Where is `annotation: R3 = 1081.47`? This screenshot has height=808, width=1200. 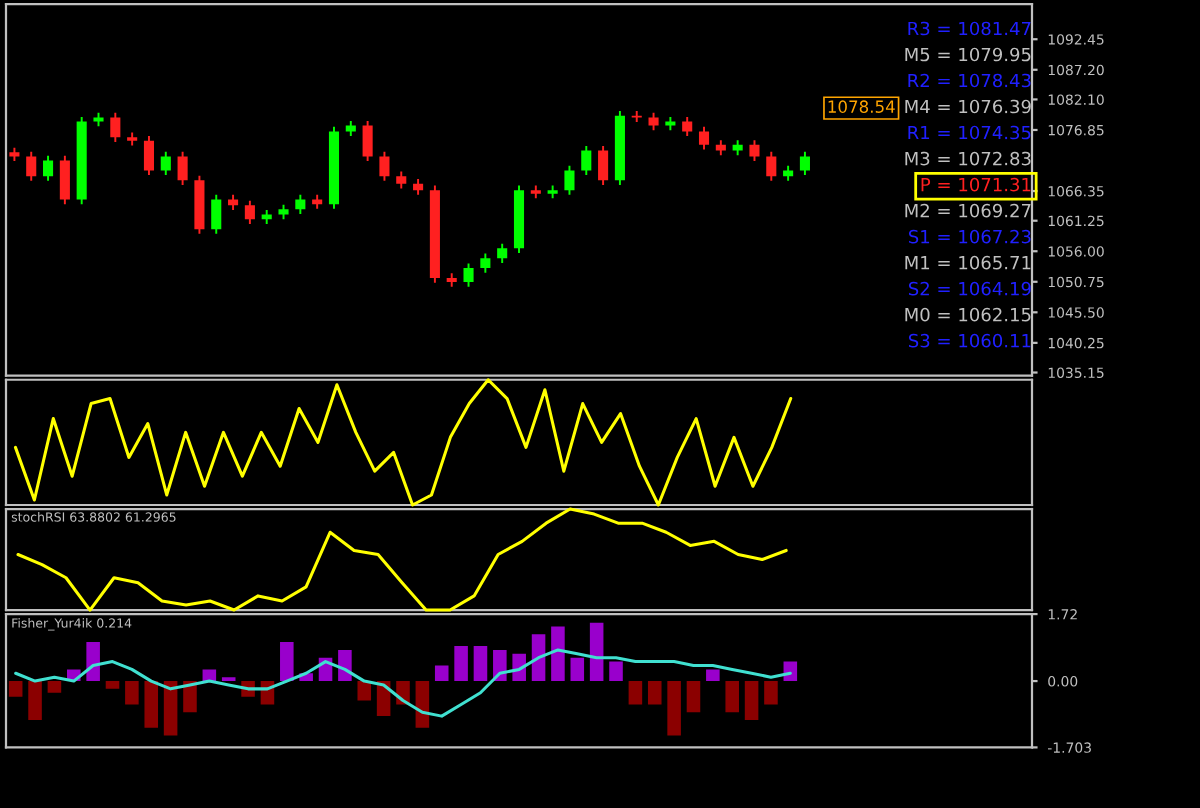 annotation: R3 = 1081.47 is located at coordinates (969, 28).